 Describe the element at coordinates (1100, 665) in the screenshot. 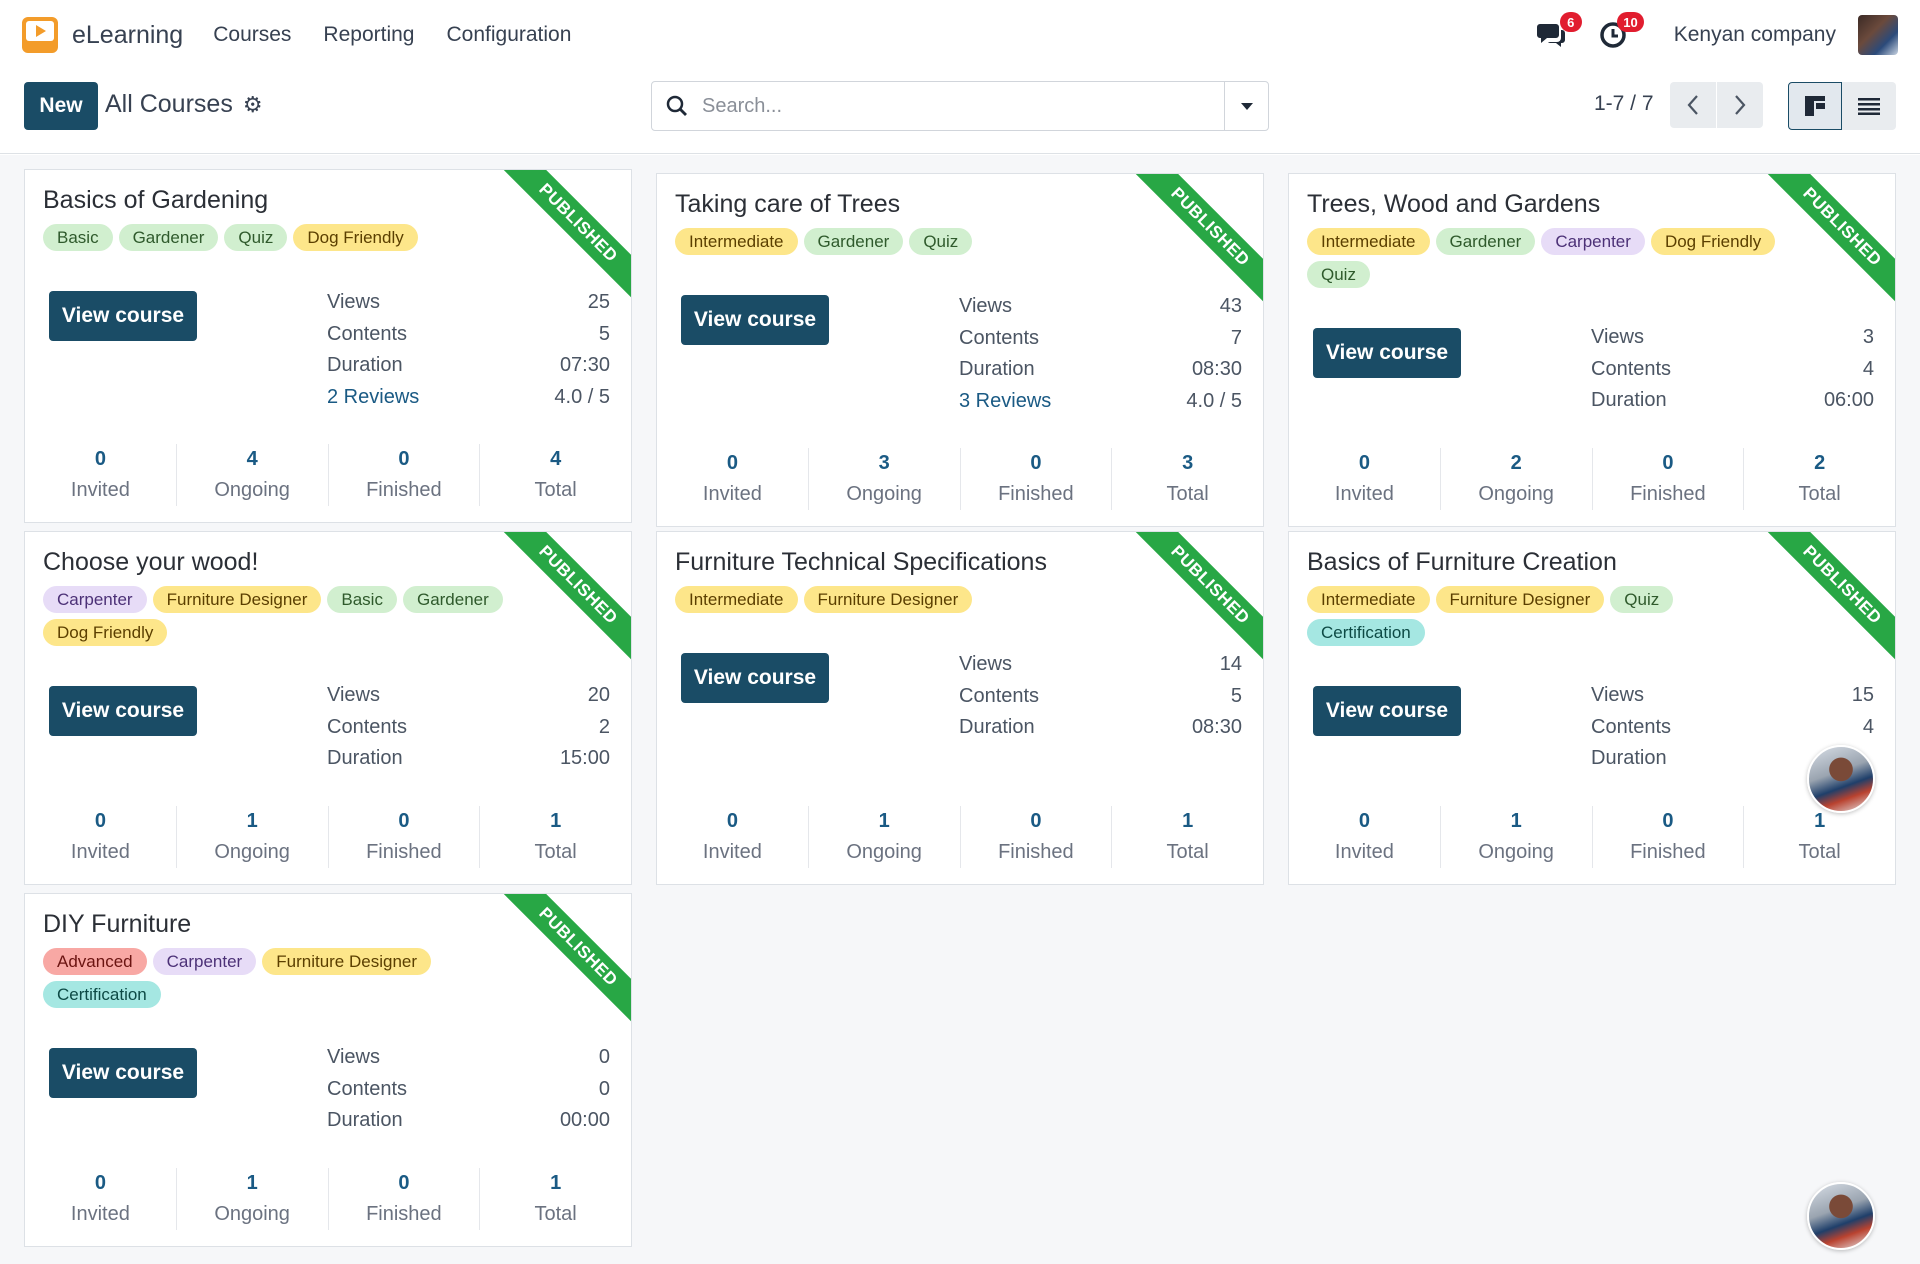

I see `stat-row-views: Views 14` at that location.